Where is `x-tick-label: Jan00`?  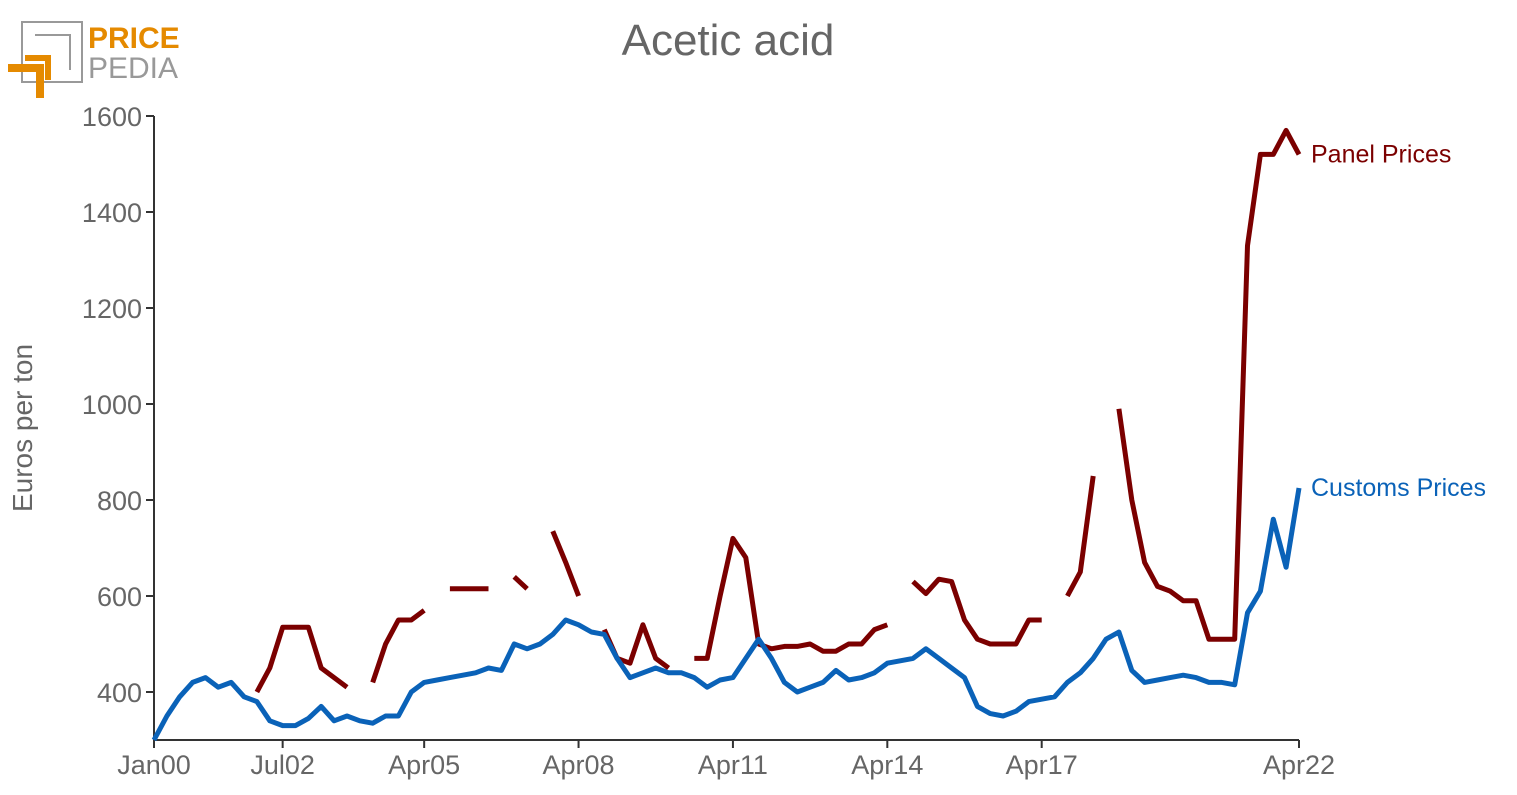
x-tick-label: Jan00 is located at coordinates (154, 765).